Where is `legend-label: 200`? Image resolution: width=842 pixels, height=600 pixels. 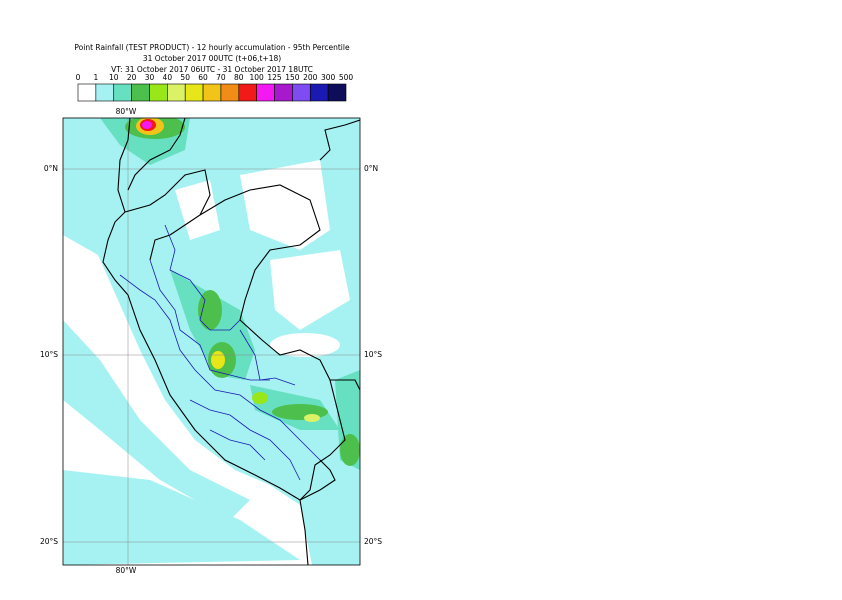
legend-label: 200 is located at coordinates (310, 77).